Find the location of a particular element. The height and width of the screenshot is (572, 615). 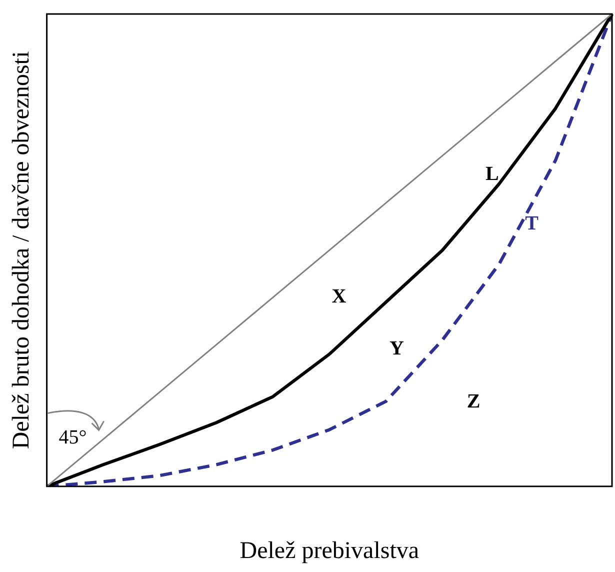

series-label: T is located at coordinates (532, 223).